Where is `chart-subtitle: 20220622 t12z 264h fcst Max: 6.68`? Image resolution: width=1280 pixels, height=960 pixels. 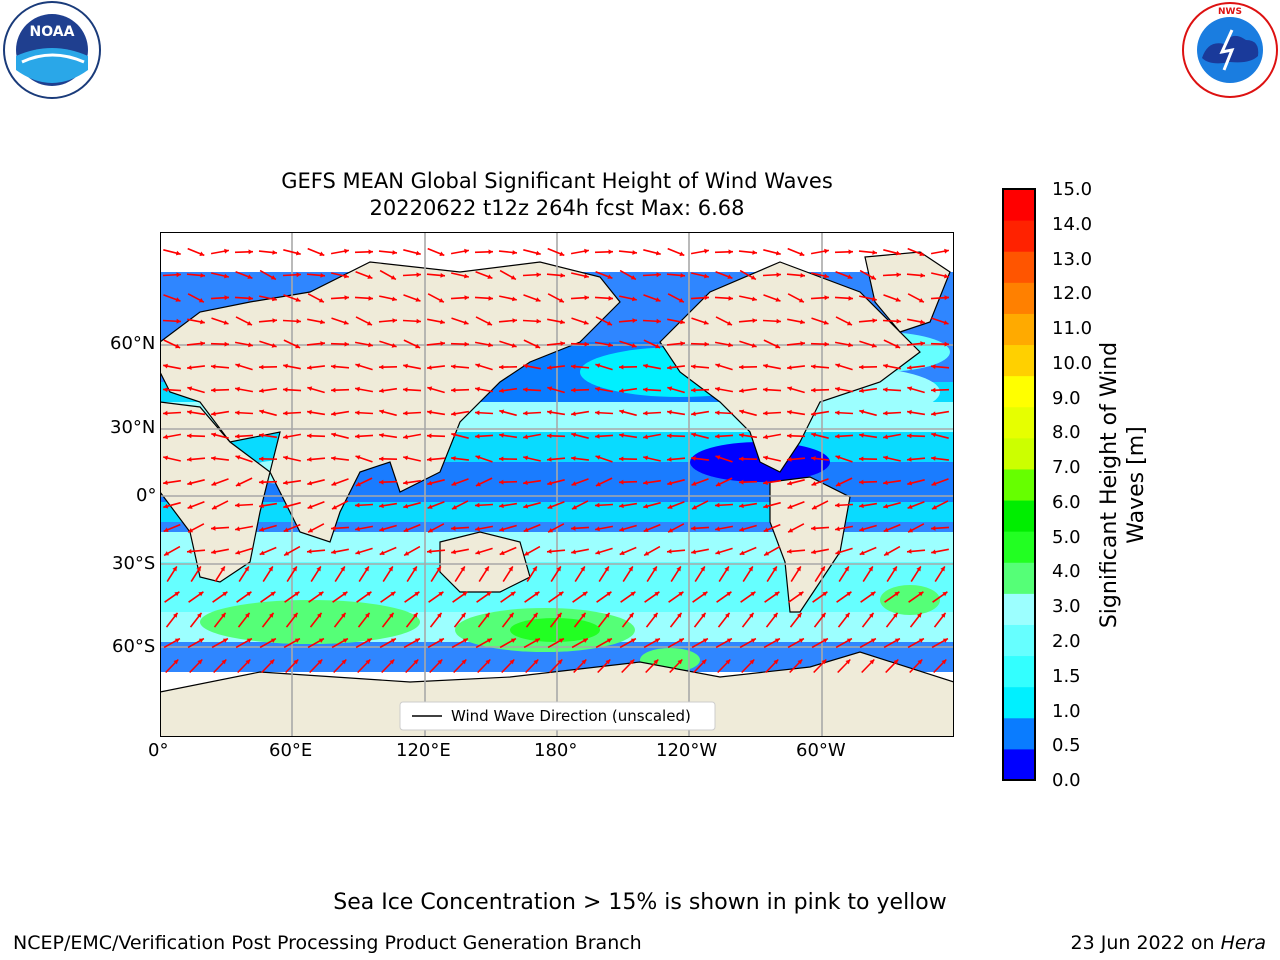
chart-subtitle: 20220622 t12z 264h fcst Max: 6.68 is located at coordinates (557, 208).